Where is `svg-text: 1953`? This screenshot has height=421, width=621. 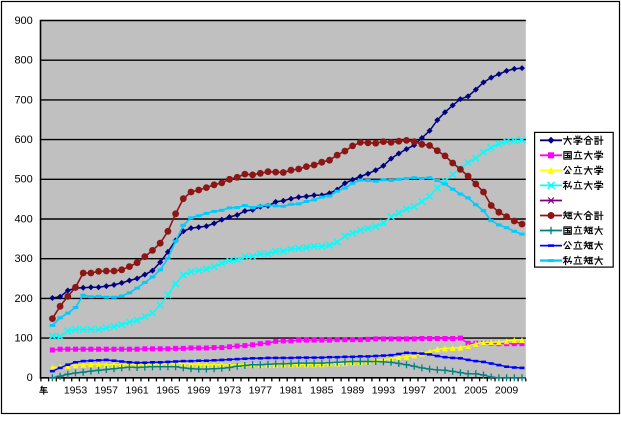
svg-text: 1953 is located at coordinates (76, 391).